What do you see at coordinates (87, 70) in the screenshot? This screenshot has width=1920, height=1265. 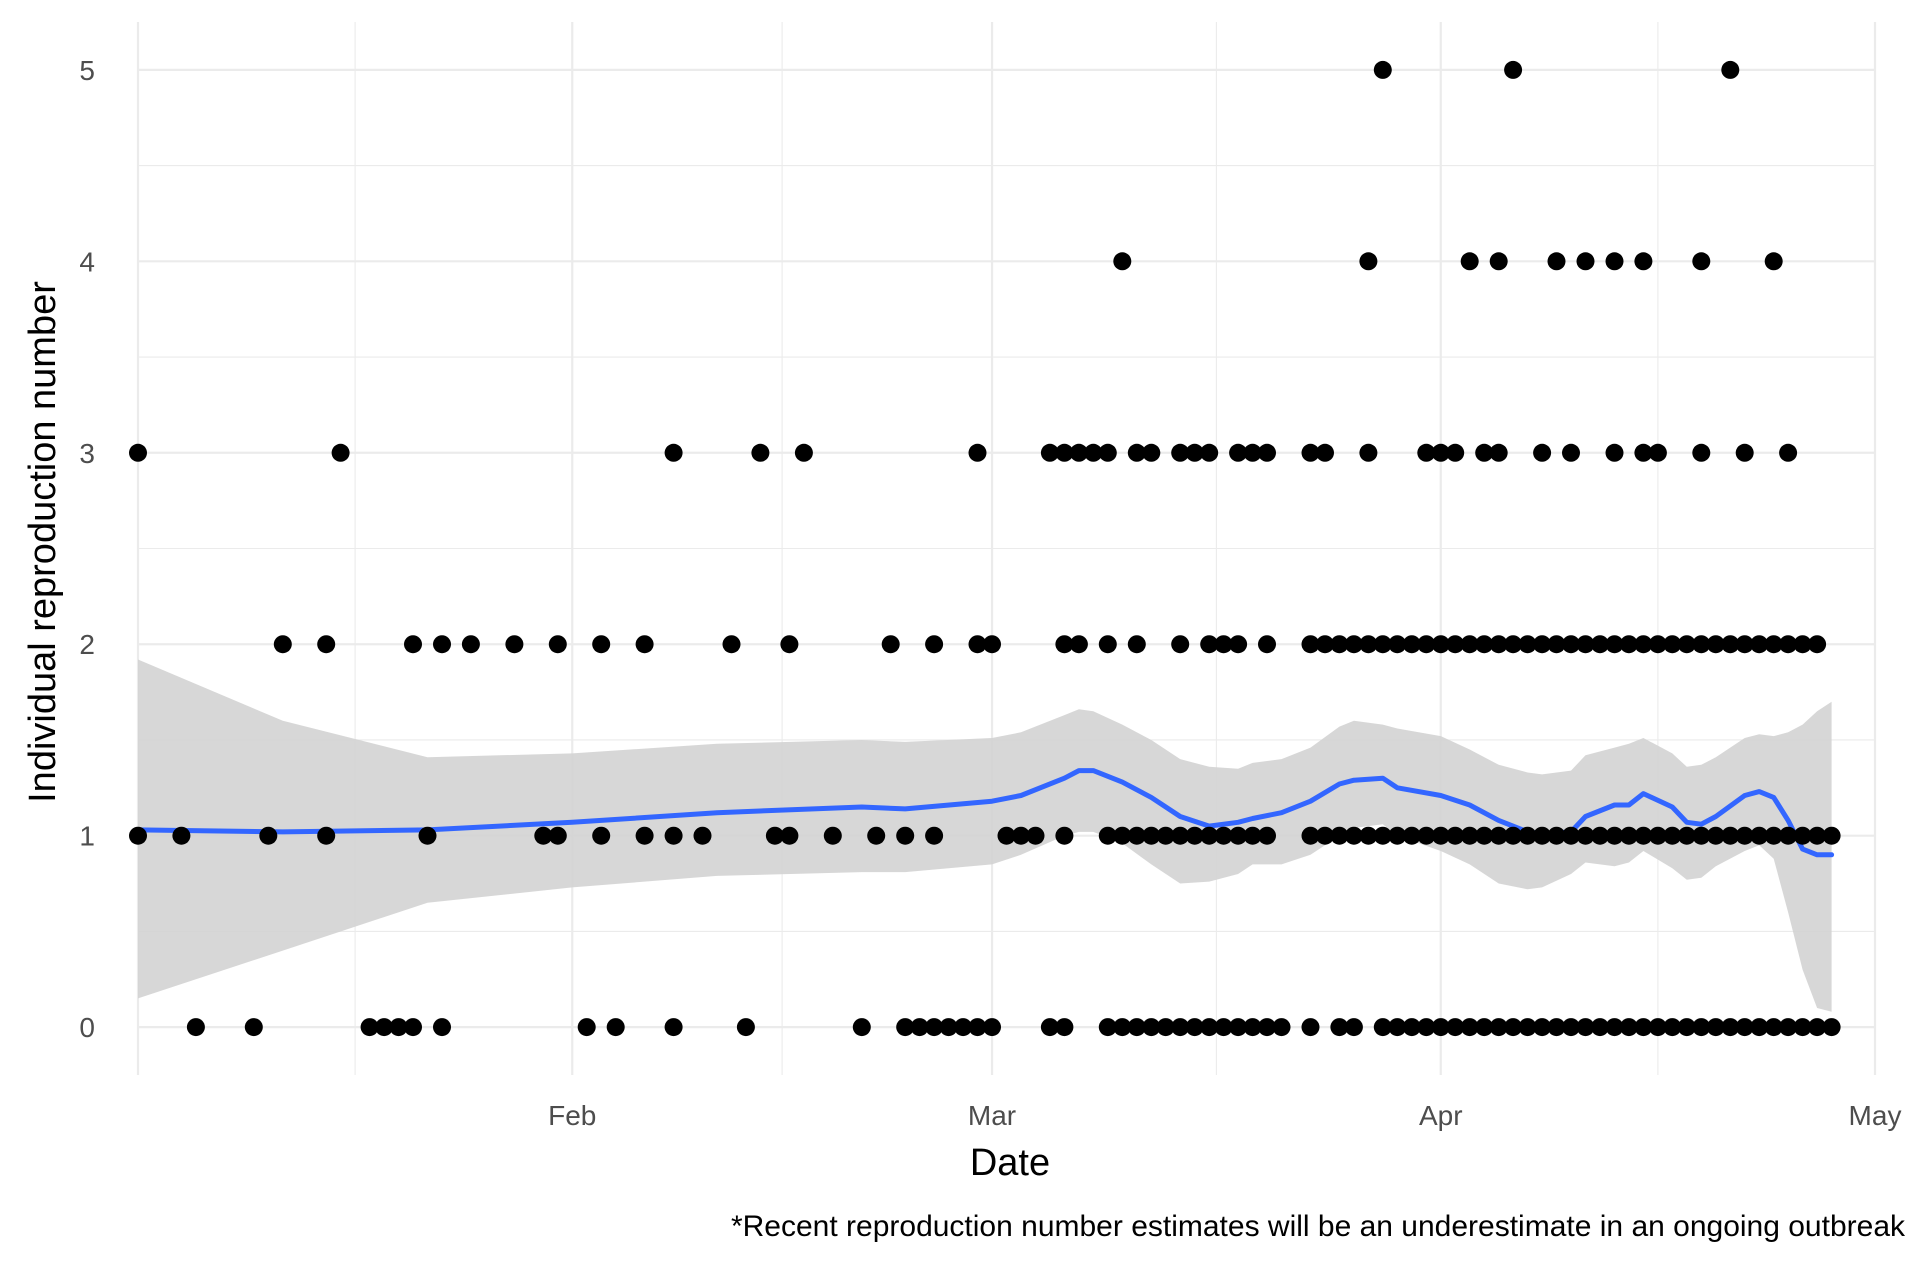 I see `y-tick-label: 5` at bounding box center [87, 70].